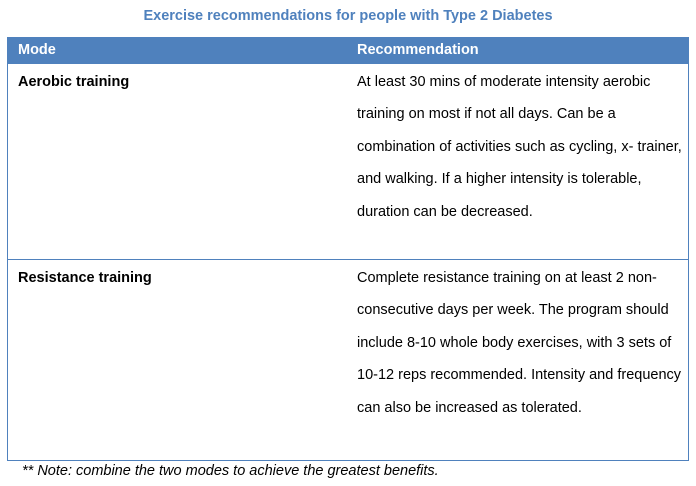  What do you see at coordinates (418, 50) in the screenshot?
I see `header-recommendation: Recommendation` at bounding box center [418, 50].